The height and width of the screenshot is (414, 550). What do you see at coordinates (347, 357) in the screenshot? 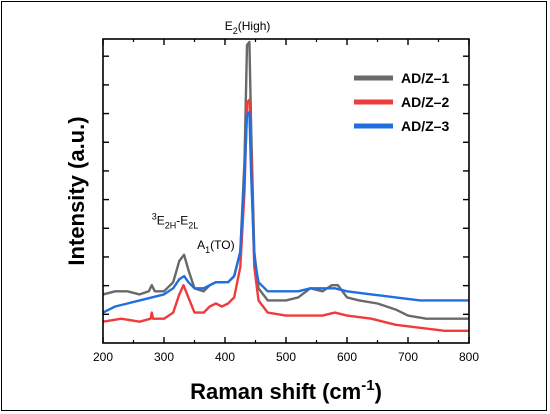
I see `x-tick-label: 600` at bounding box center [347, 357].